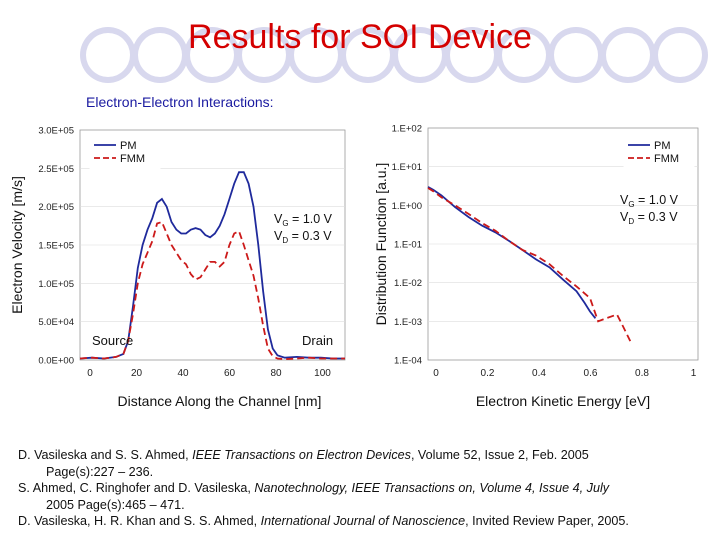 The image size is (720, 540). I want to click on x-tick-label: 60, so click(230, 373).